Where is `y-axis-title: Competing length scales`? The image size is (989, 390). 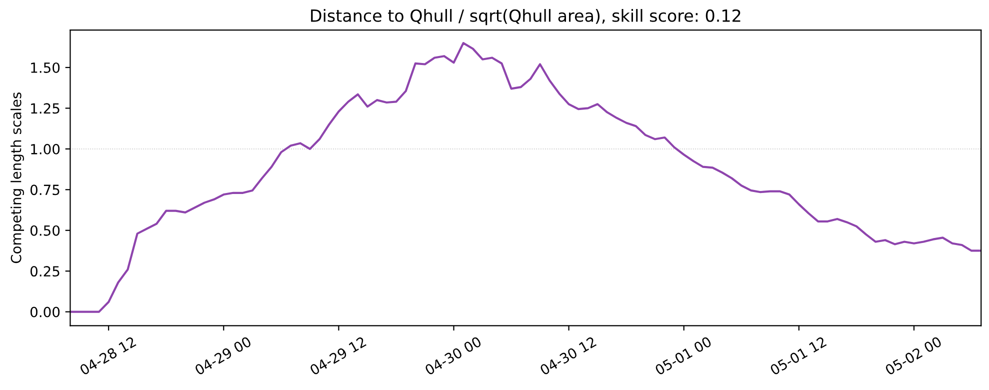
y-axis-title: Competing length scales is located at coordinates (17, 178).